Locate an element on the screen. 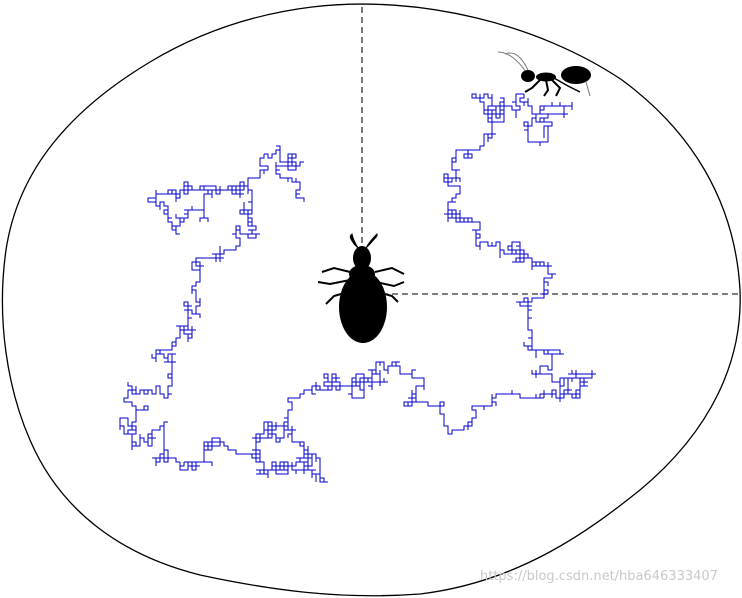 This screenshot has height=598, width=742. ant-icon is located at coordinates (544, 74).